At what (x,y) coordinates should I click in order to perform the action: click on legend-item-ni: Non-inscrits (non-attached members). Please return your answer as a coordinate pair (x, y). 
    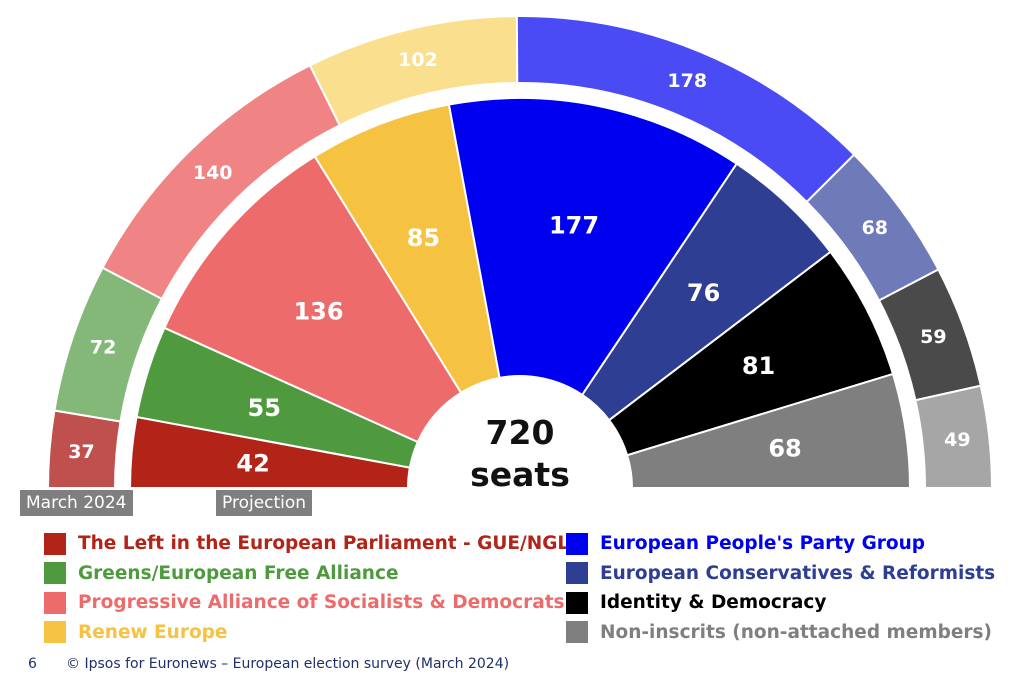
    Looking at the image, I should click on (780, 633).